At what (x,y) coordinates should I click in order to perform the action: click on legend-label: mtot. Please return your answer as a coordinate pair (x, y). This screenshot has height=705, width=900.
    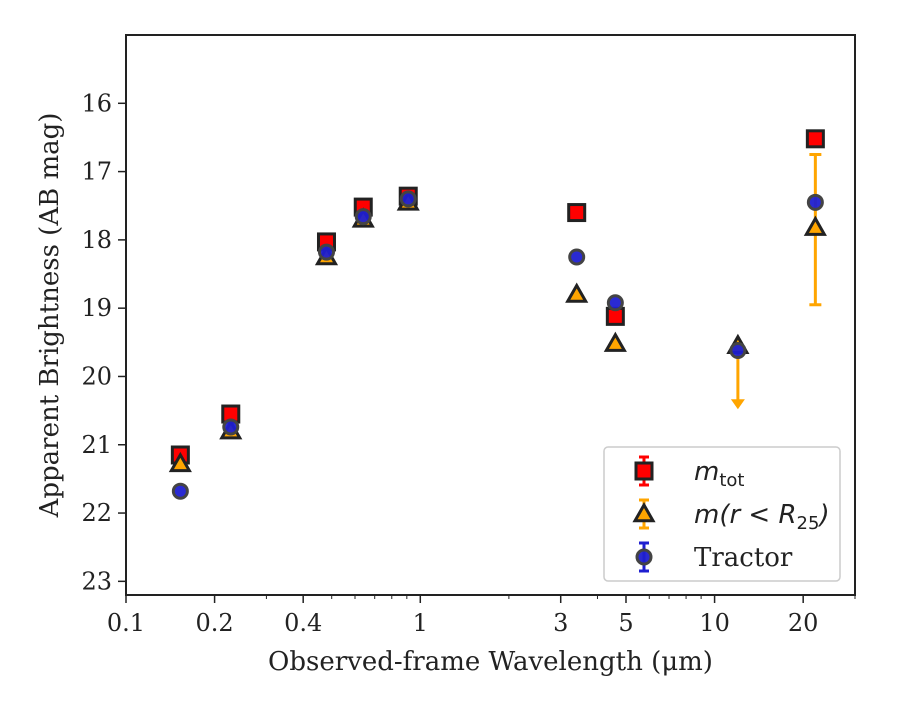
    Looking at the image, I should click on (719, 474).